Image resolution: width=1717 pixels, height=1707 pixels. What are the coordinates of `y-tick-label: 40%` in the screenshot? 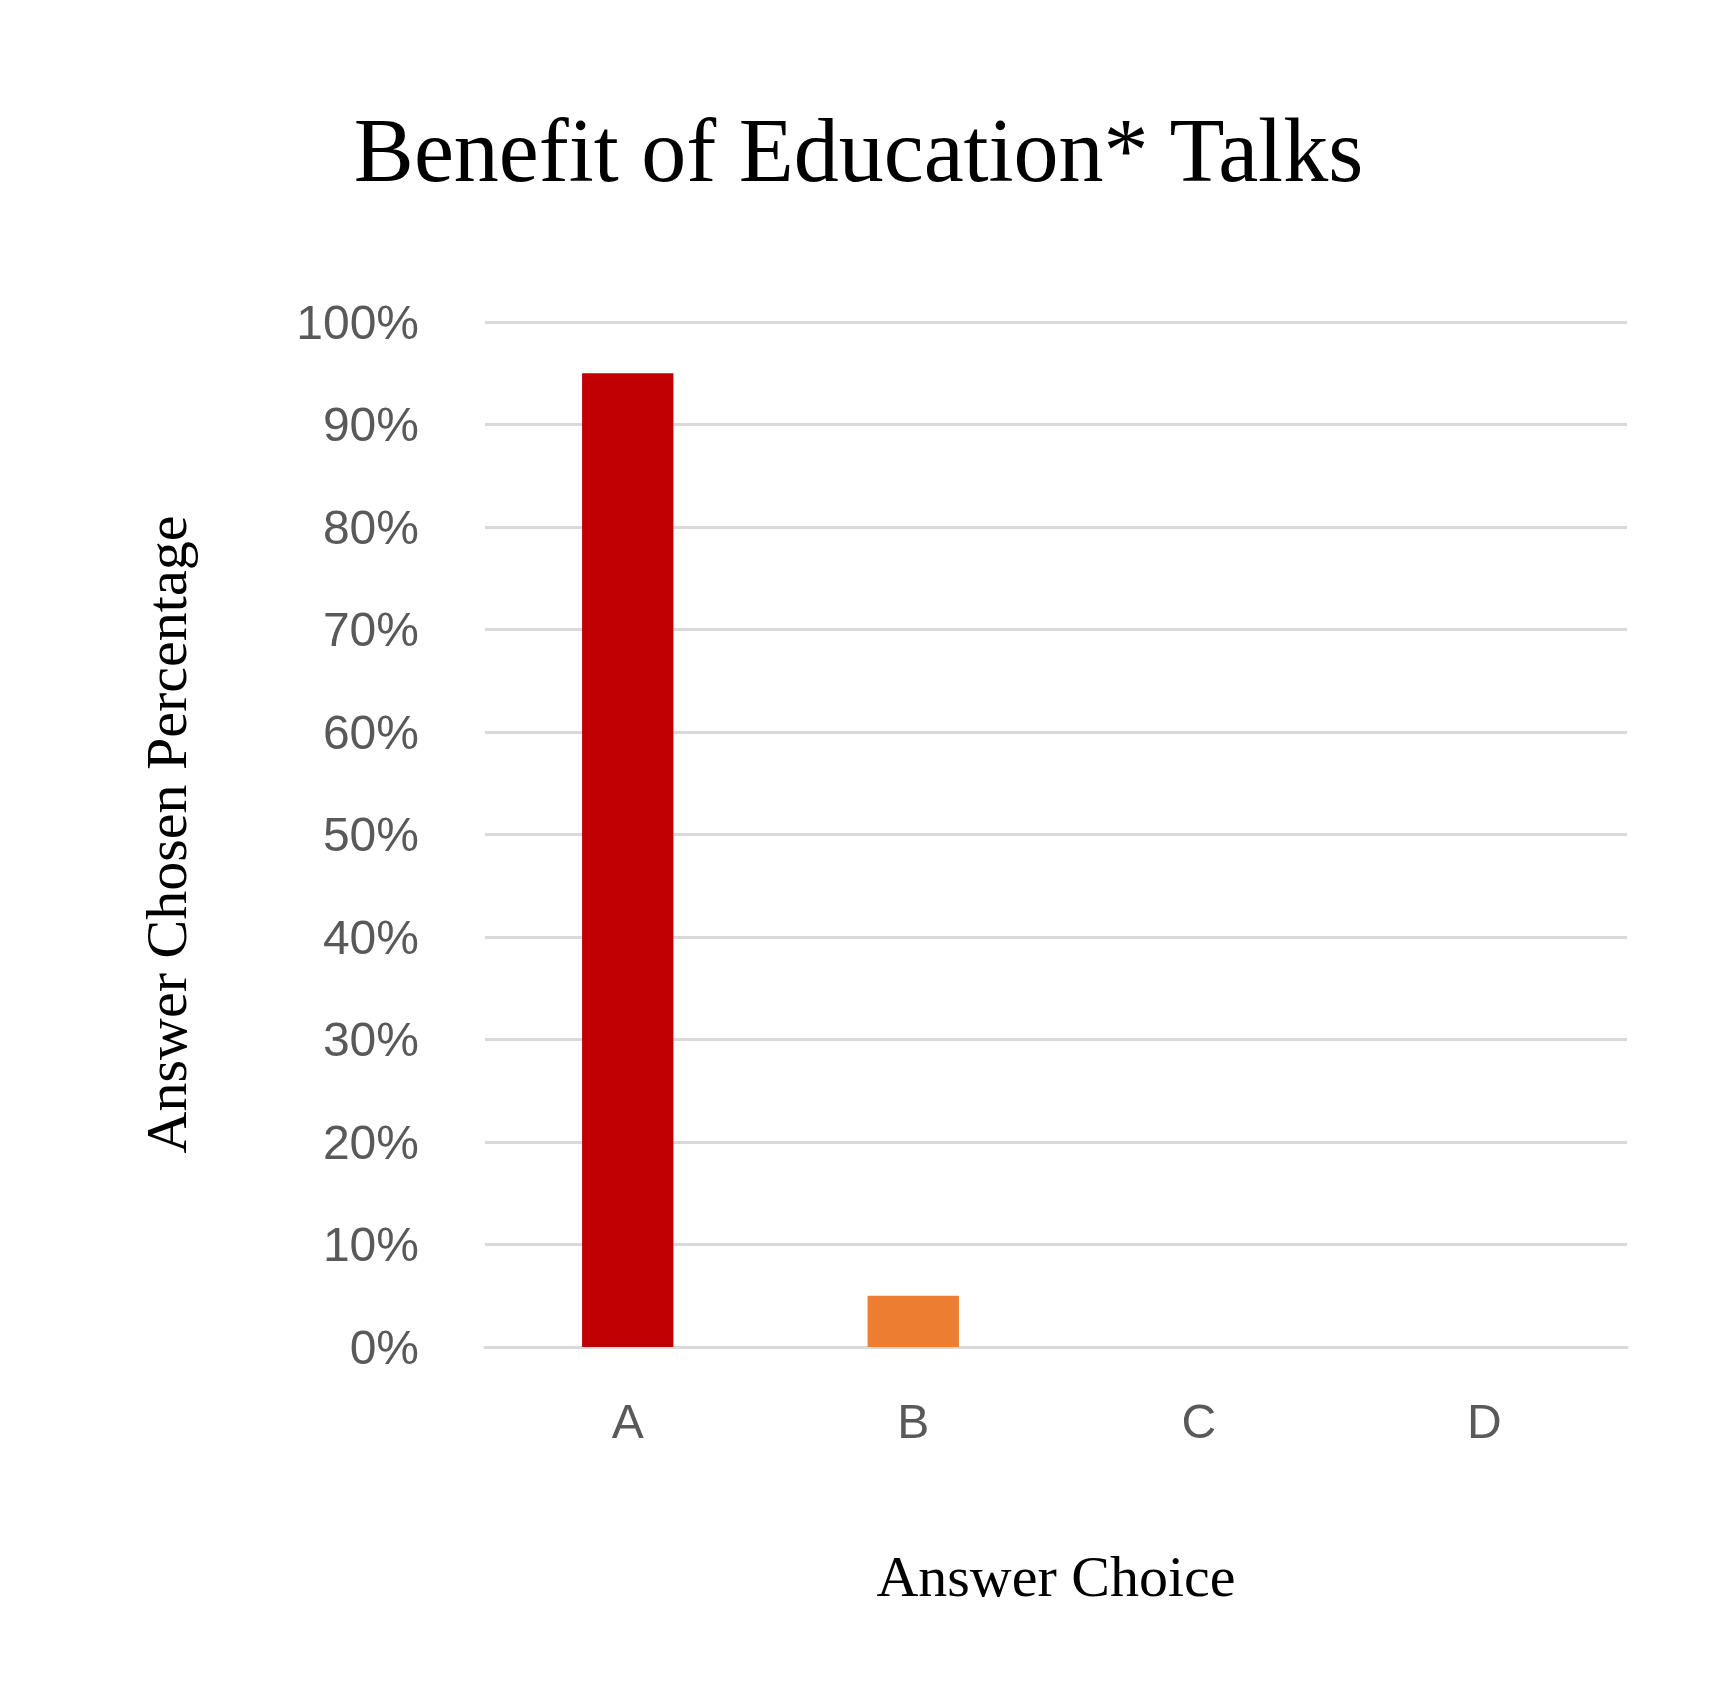 It's located at (370, 937).